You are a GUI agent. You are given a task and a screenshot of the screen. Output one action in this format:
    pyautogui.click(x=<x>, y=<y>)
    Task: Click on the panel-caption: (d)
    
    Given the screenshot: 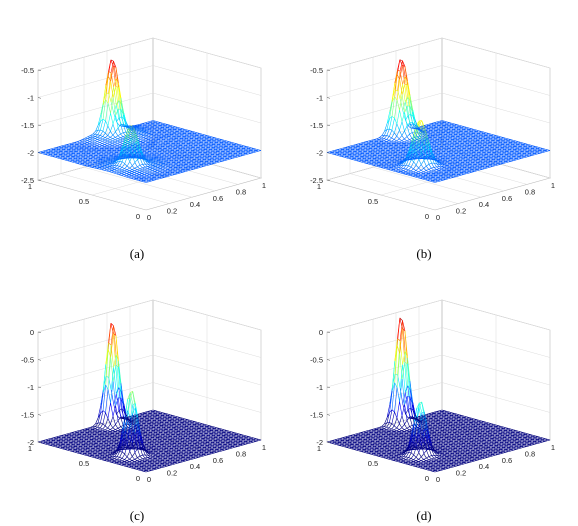 What is the action you would take?
    pyautogui.click(x=423, y=515)
    